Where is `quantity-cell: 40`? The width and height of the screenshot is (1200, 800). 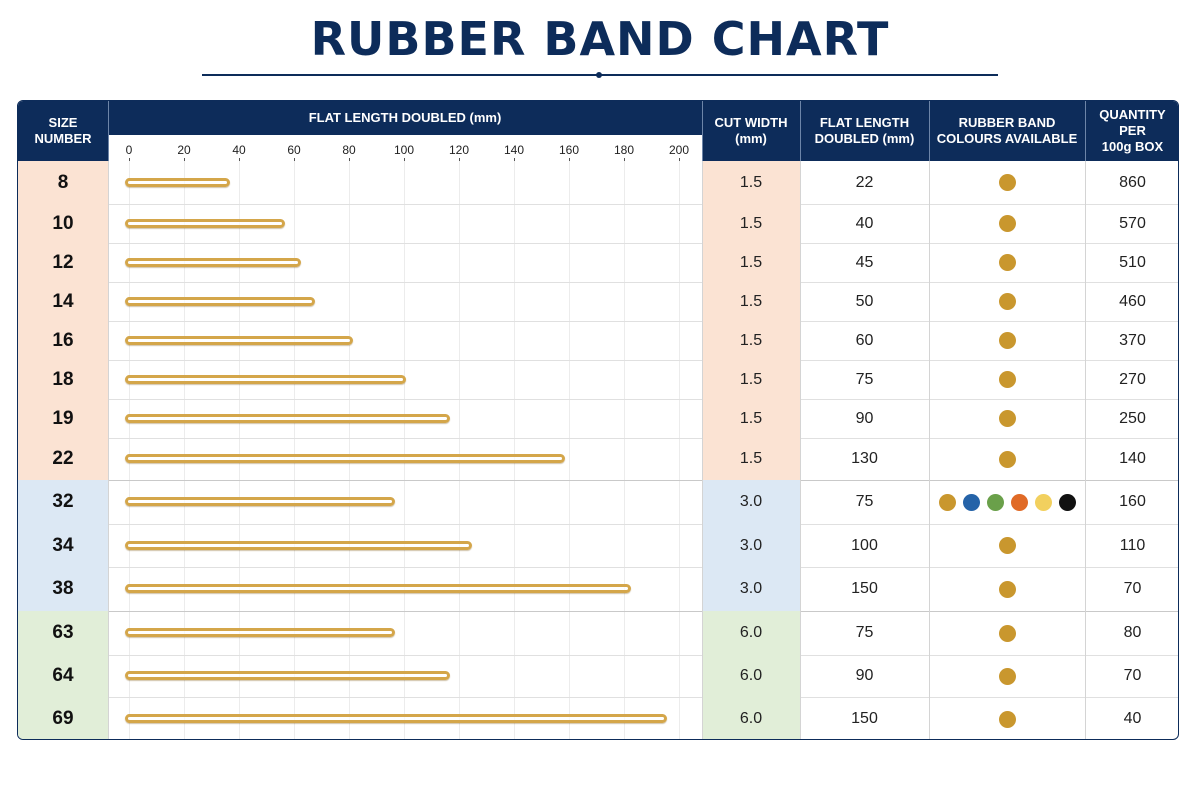
quantity-cell: 40 is located at coordinates (1132, 718).